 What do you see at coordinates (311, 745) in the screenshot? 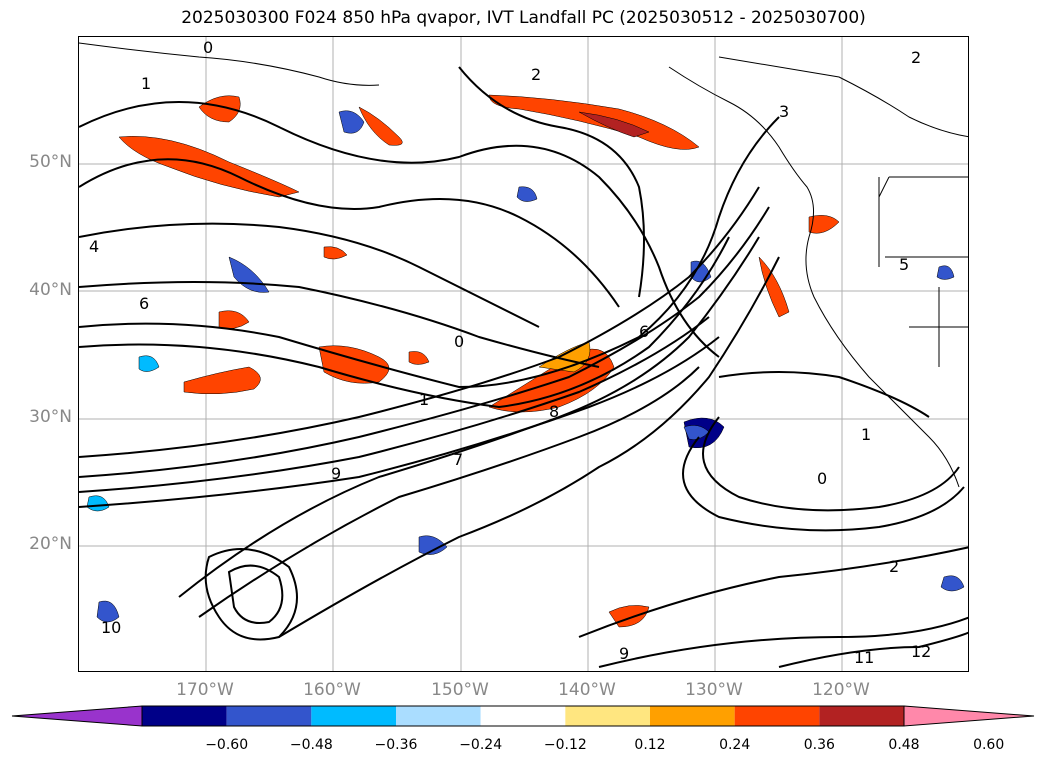
I see `colorbar-tick-label: −0.48` at bounding box center [311, 745].